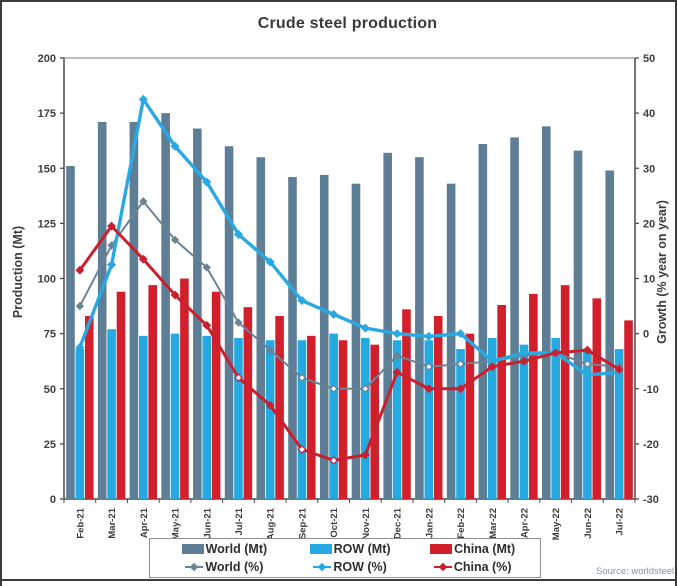 The image size is (677, 586). I want to click on legend-label: World (Mt), so click(236, 549).